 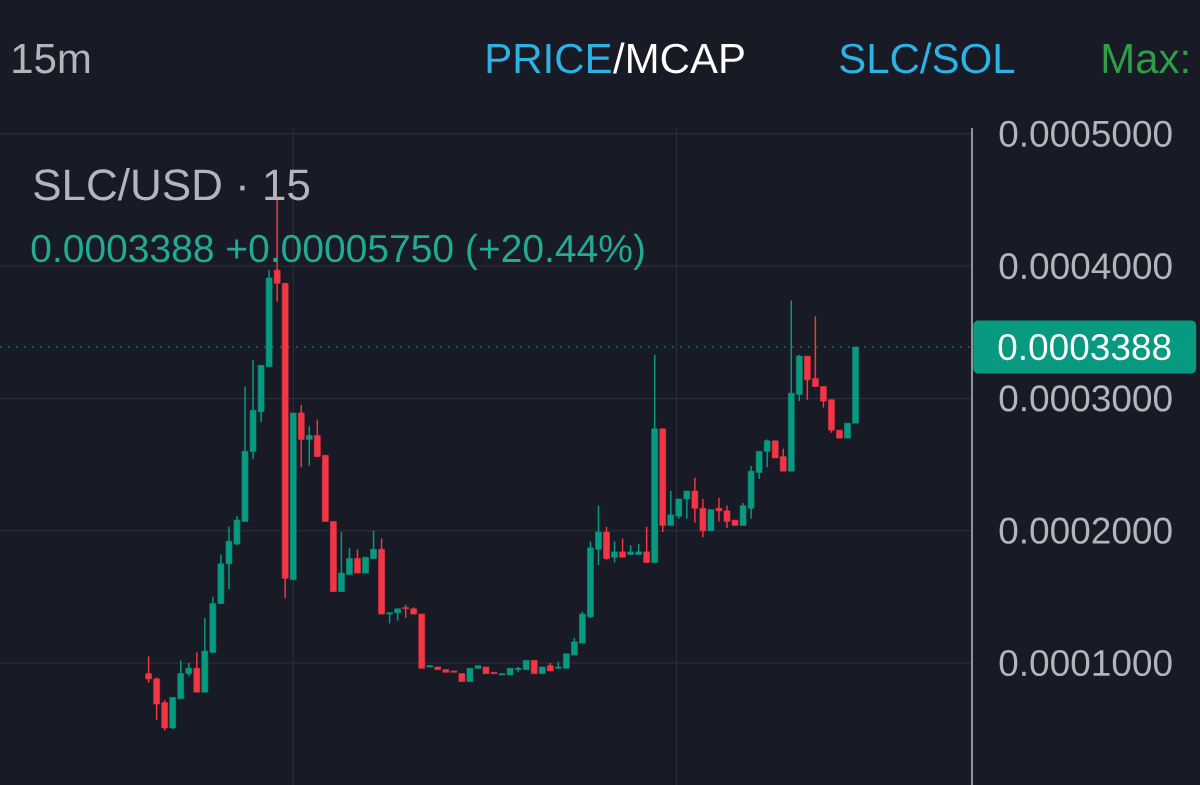 I want to click on text: PRICE, so click(x=549, y=58).